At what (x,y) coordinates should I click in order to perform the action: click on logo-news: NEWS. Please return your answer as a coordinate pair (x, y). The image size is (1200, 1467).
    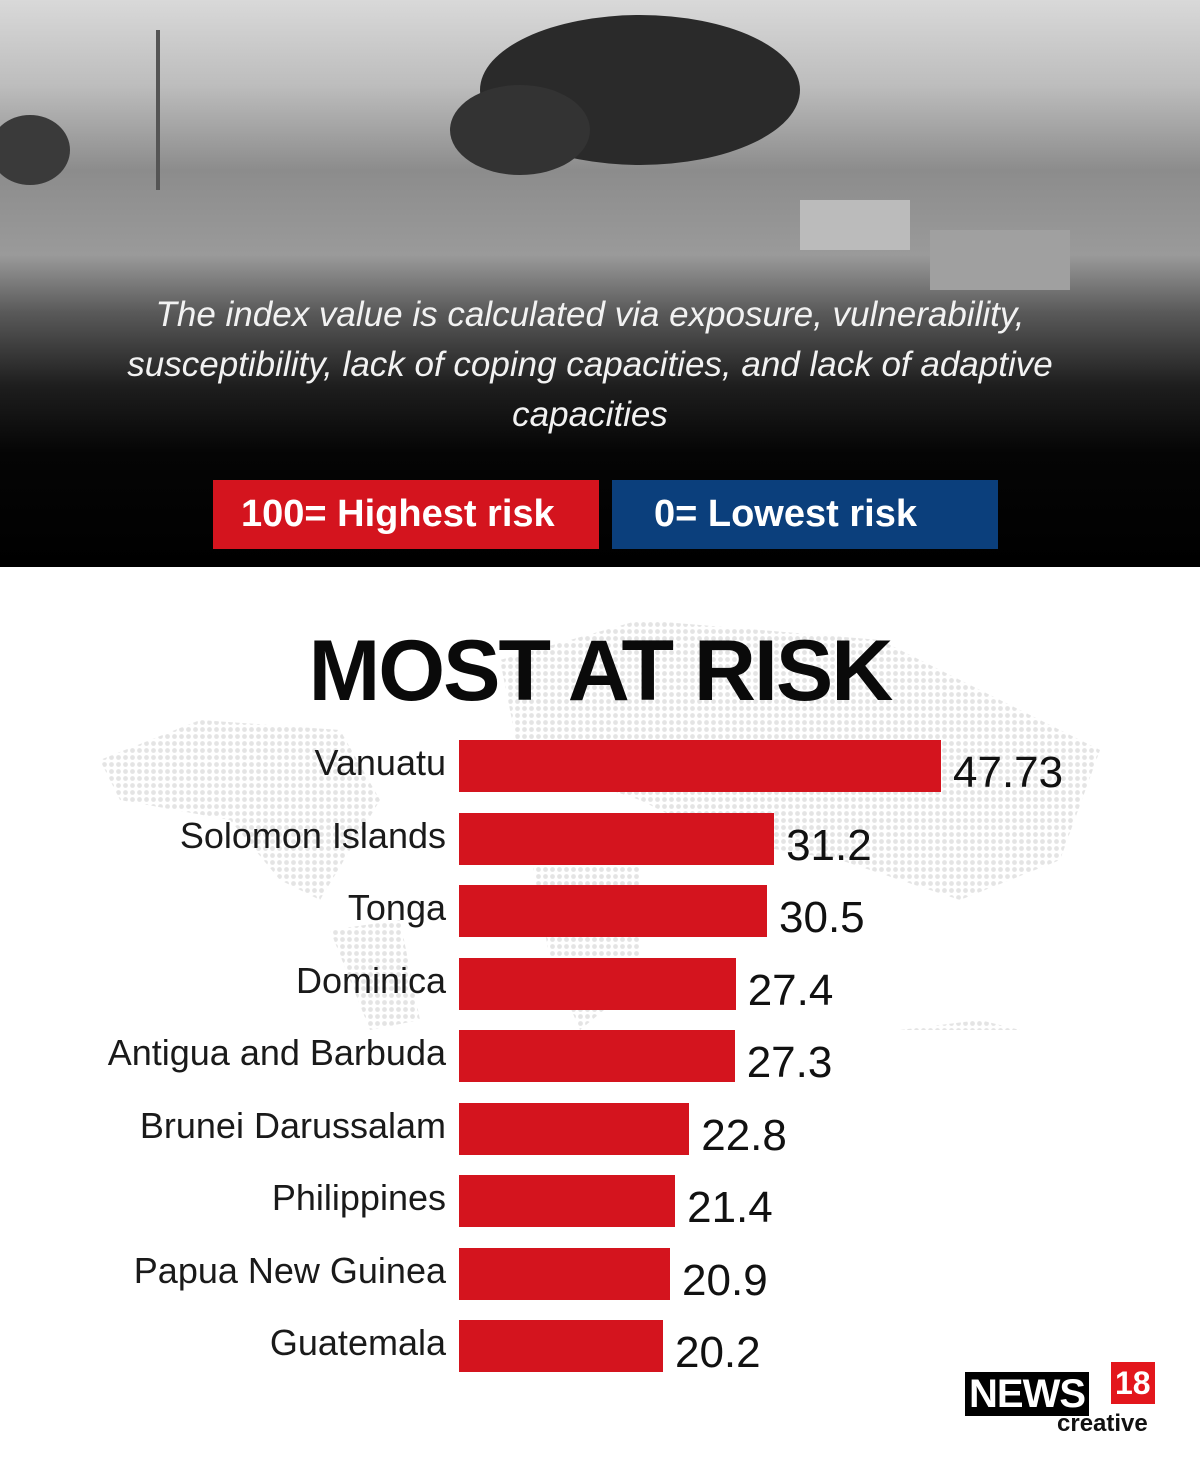
    Looking at the image, I should click on (1027, 1394).